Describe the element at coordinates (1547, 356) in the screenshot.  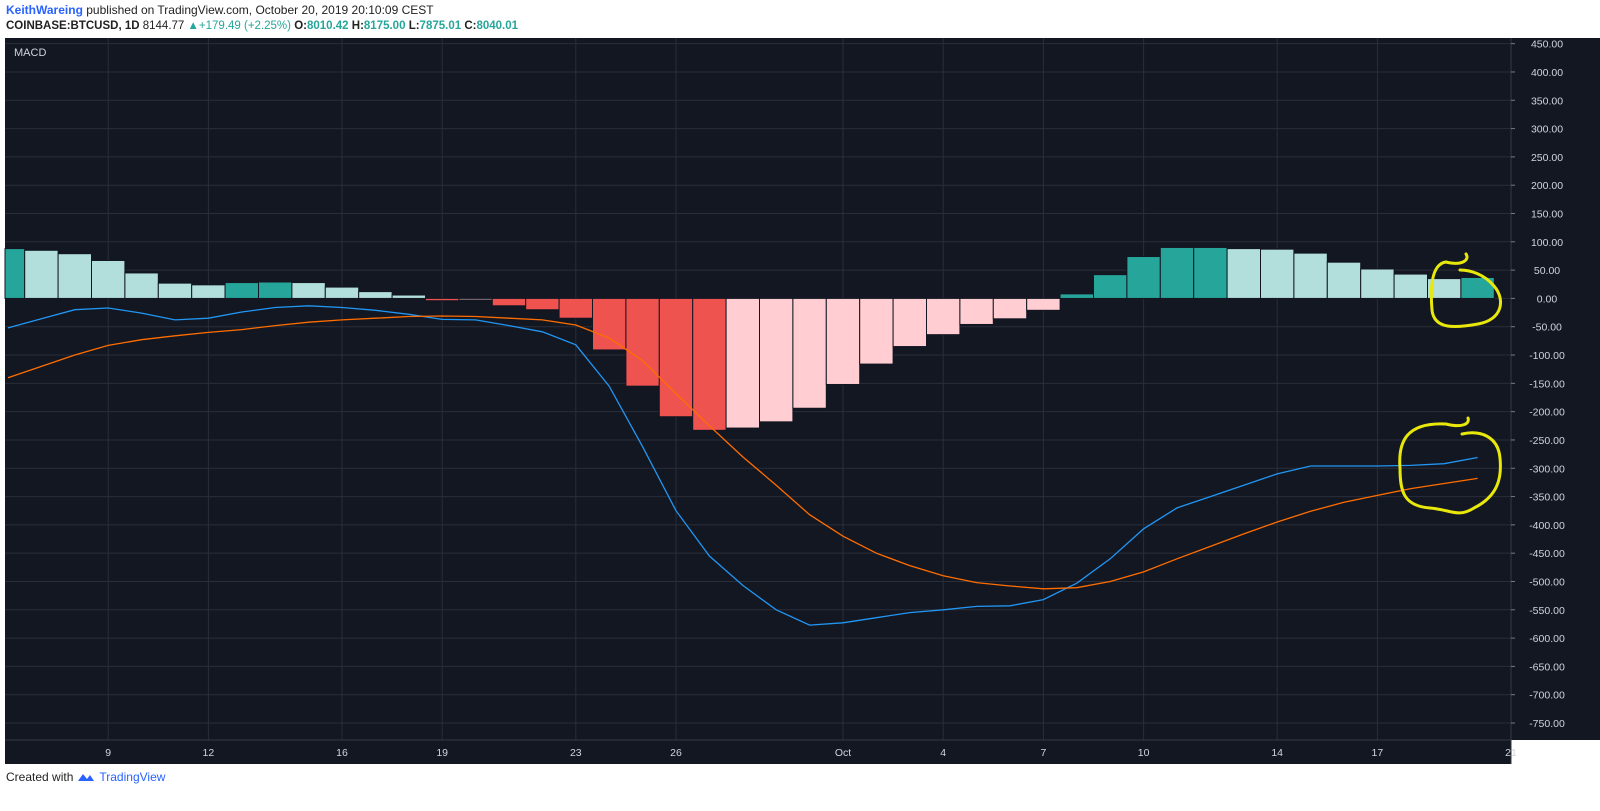
I see `y-tick-label: -100.00` at that location.